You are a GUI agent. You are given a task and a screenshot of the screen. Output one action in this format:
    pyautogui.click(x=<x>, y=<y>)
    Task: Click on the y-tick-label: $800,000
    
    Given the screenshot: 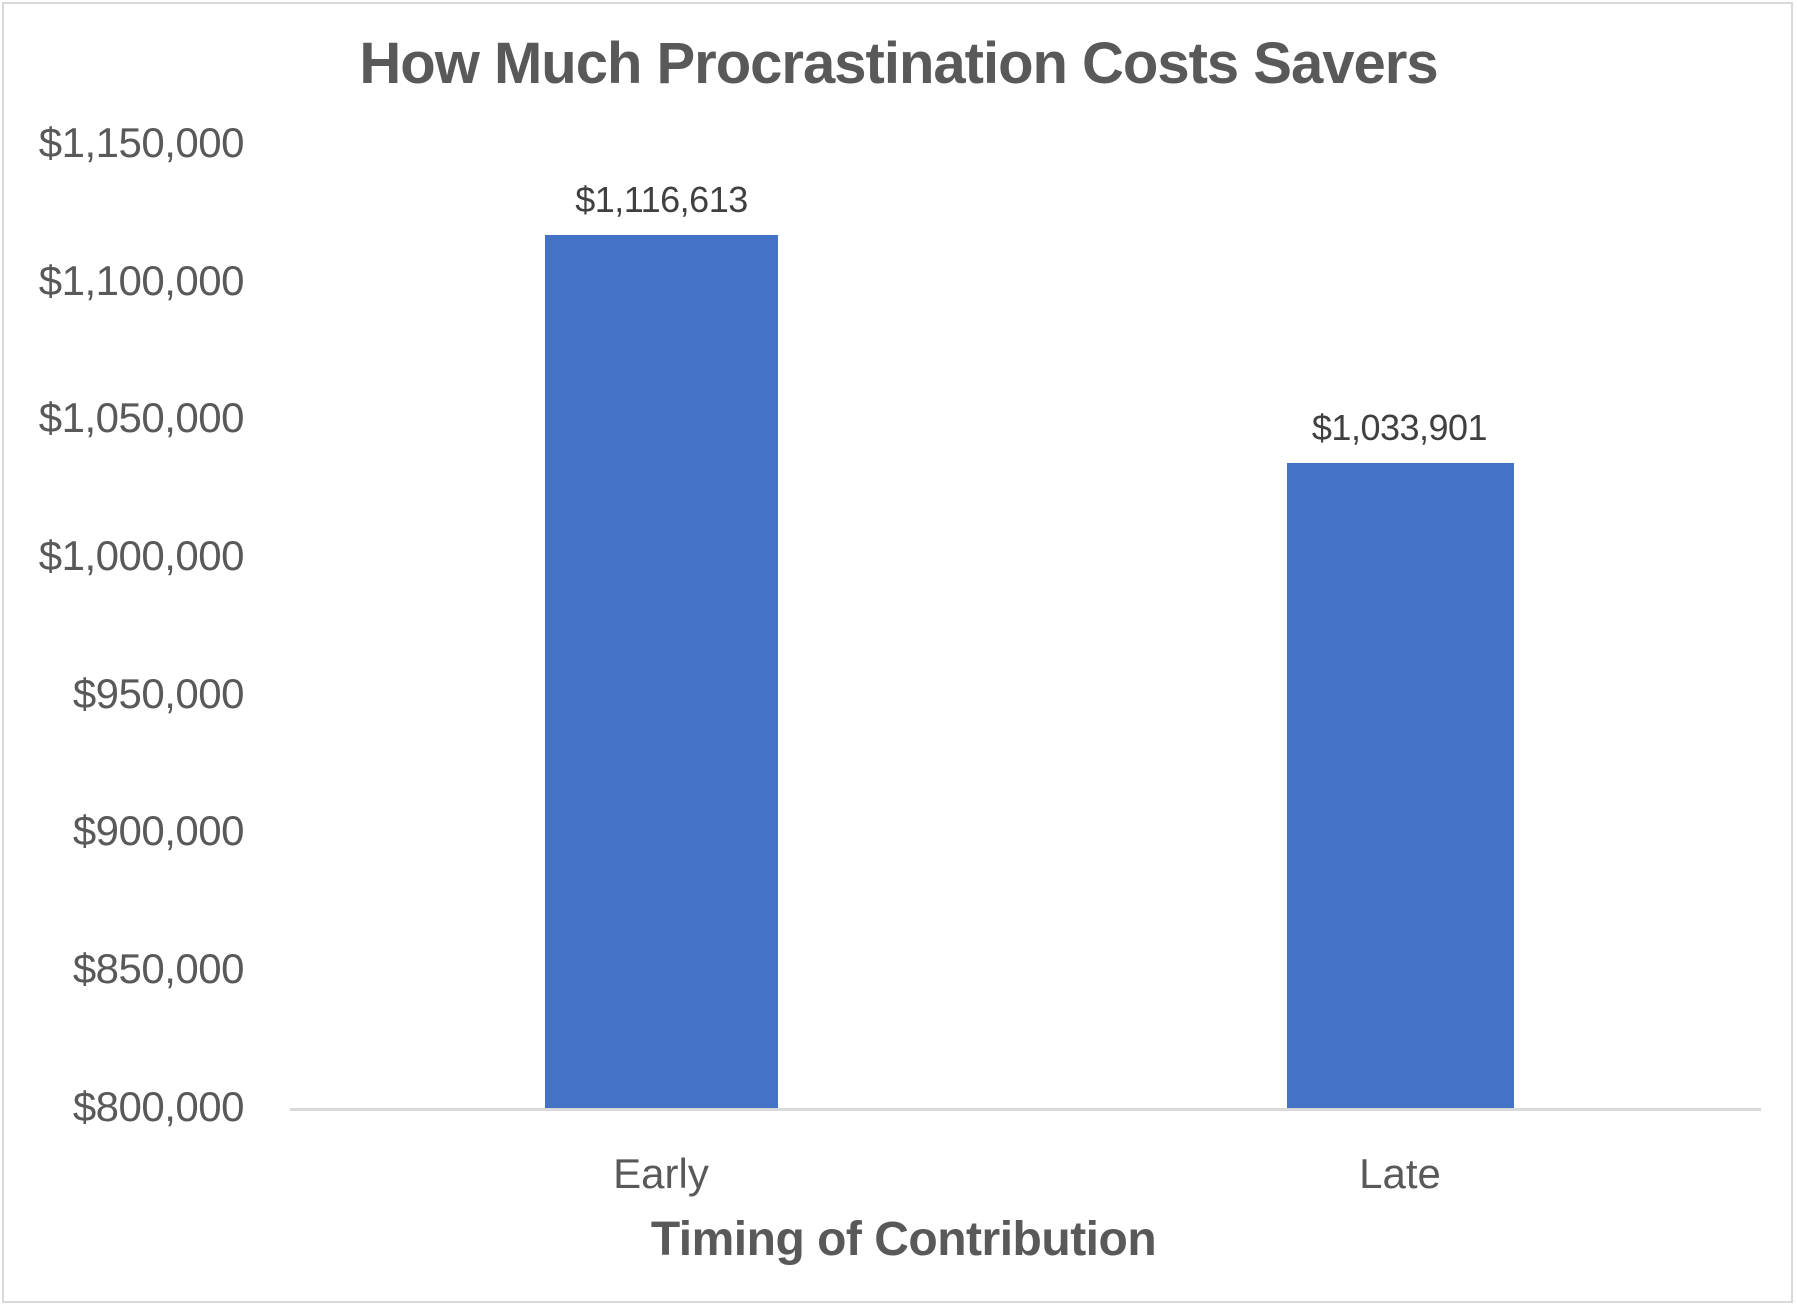 What is the action you would take?
    pyautogui.click(x=158, y=1106)
    